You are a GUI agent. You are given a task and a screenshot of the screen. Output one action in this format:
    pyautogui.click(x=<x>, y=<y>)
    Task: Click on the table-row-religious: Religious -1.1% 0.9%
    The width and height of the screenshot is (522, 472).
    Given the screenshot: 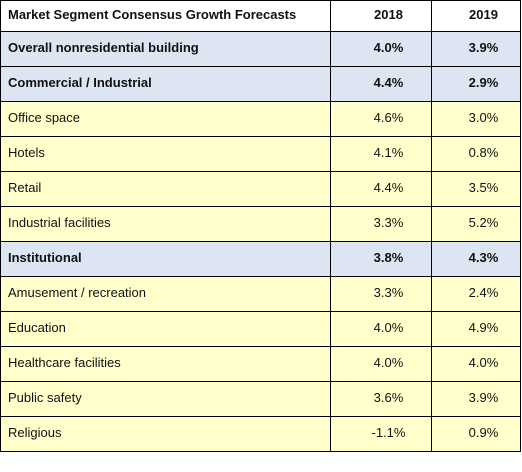 What is the action you would take?
    pyautogui.click(x=260, y=434)
    